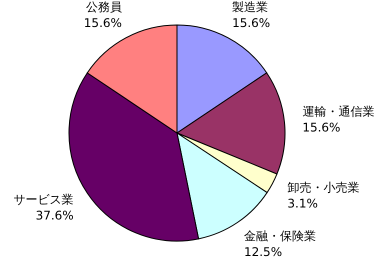 This screenshot has height=280, width=387. I want to click on slice-label: 公務員, so click(104, 7).